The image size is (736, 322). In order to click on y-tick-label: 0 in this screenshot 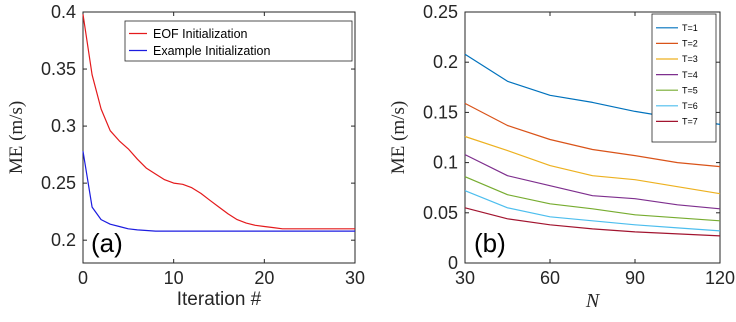, I will do `click(453, 263)`.